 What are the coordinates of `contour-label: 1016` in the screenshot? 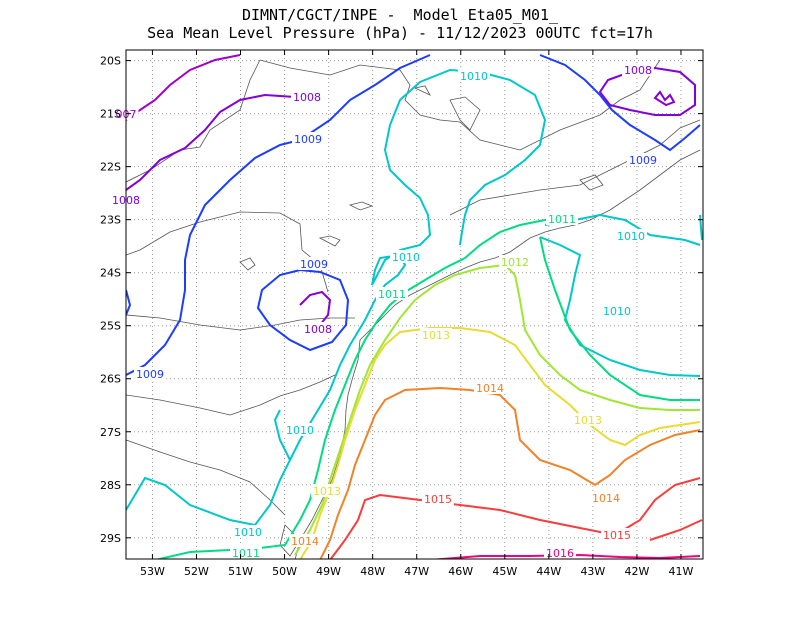 It's located at (560, 553).